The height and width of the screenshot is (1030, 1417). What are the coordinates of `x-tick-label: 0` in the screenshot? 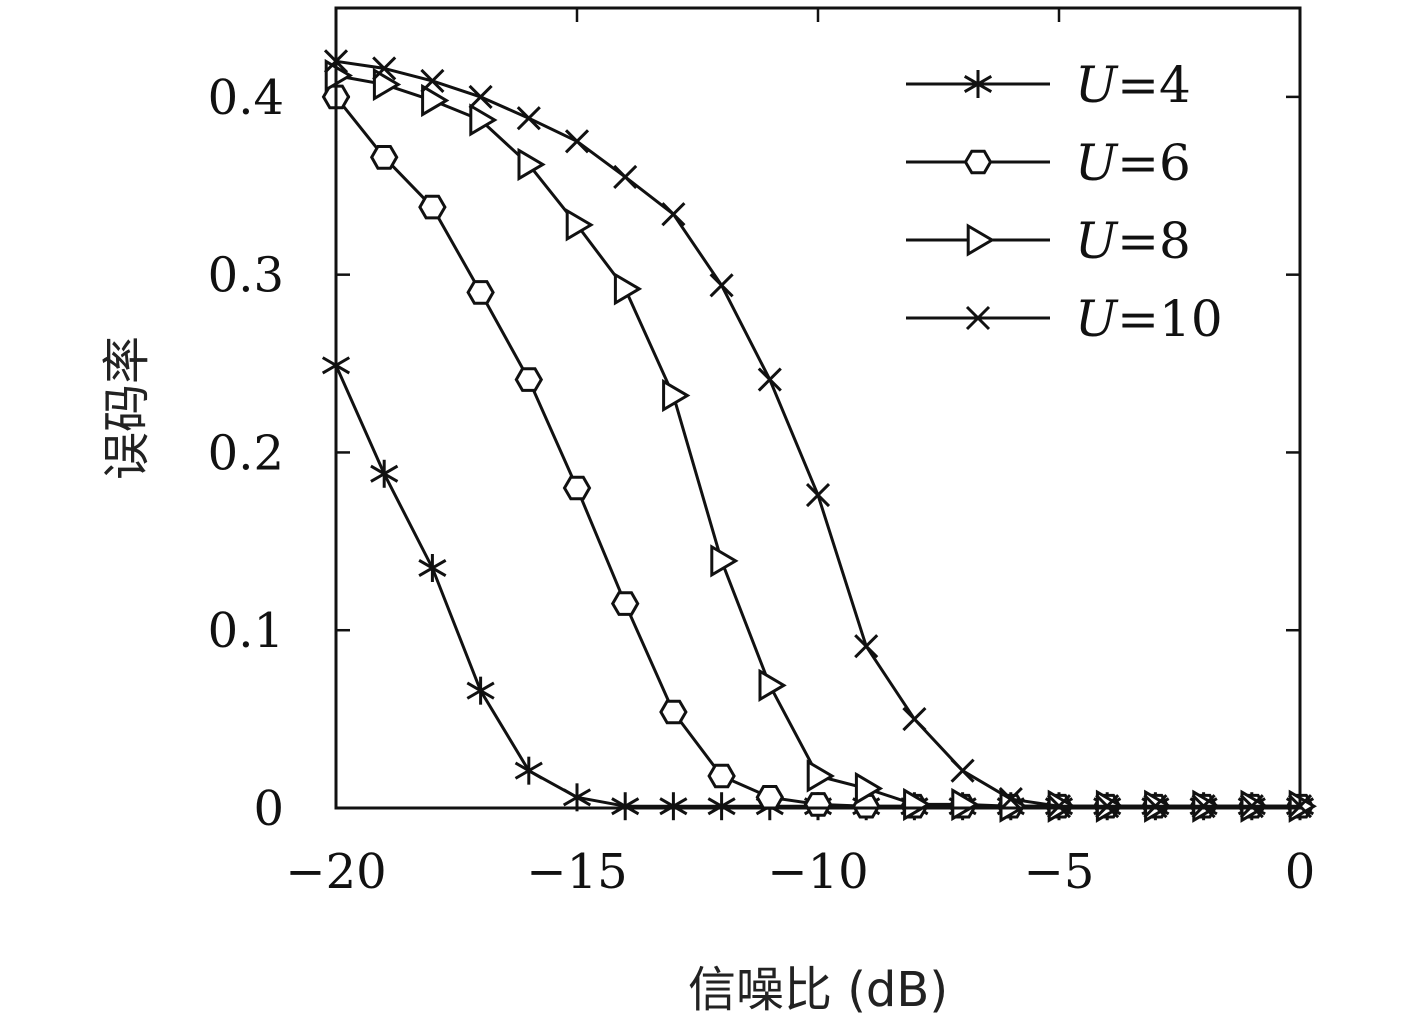 It's located at (1300, 872).